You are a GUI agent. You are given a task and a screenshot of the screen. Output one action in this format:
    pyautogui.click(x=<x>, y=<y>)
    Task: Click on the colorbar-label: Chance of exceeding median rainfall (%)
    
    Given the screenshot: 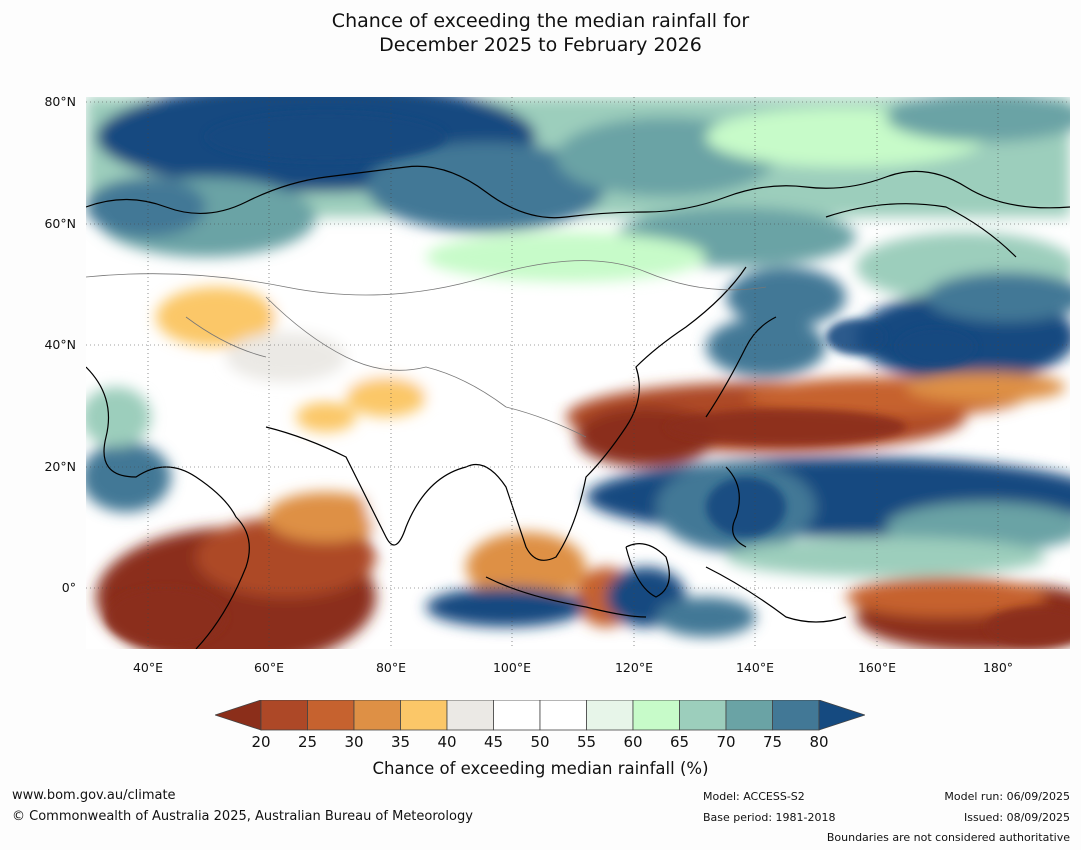 What is the action you would take?
    pyautogui.click(x=540, y=768)
    